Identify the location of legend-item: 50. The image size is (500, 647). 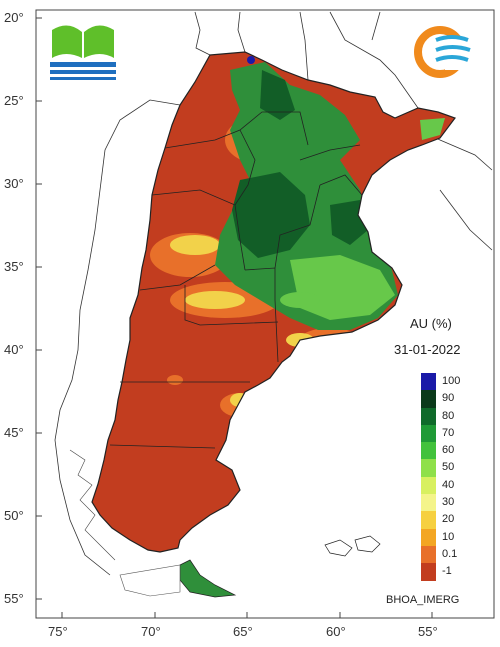
(451, 468).